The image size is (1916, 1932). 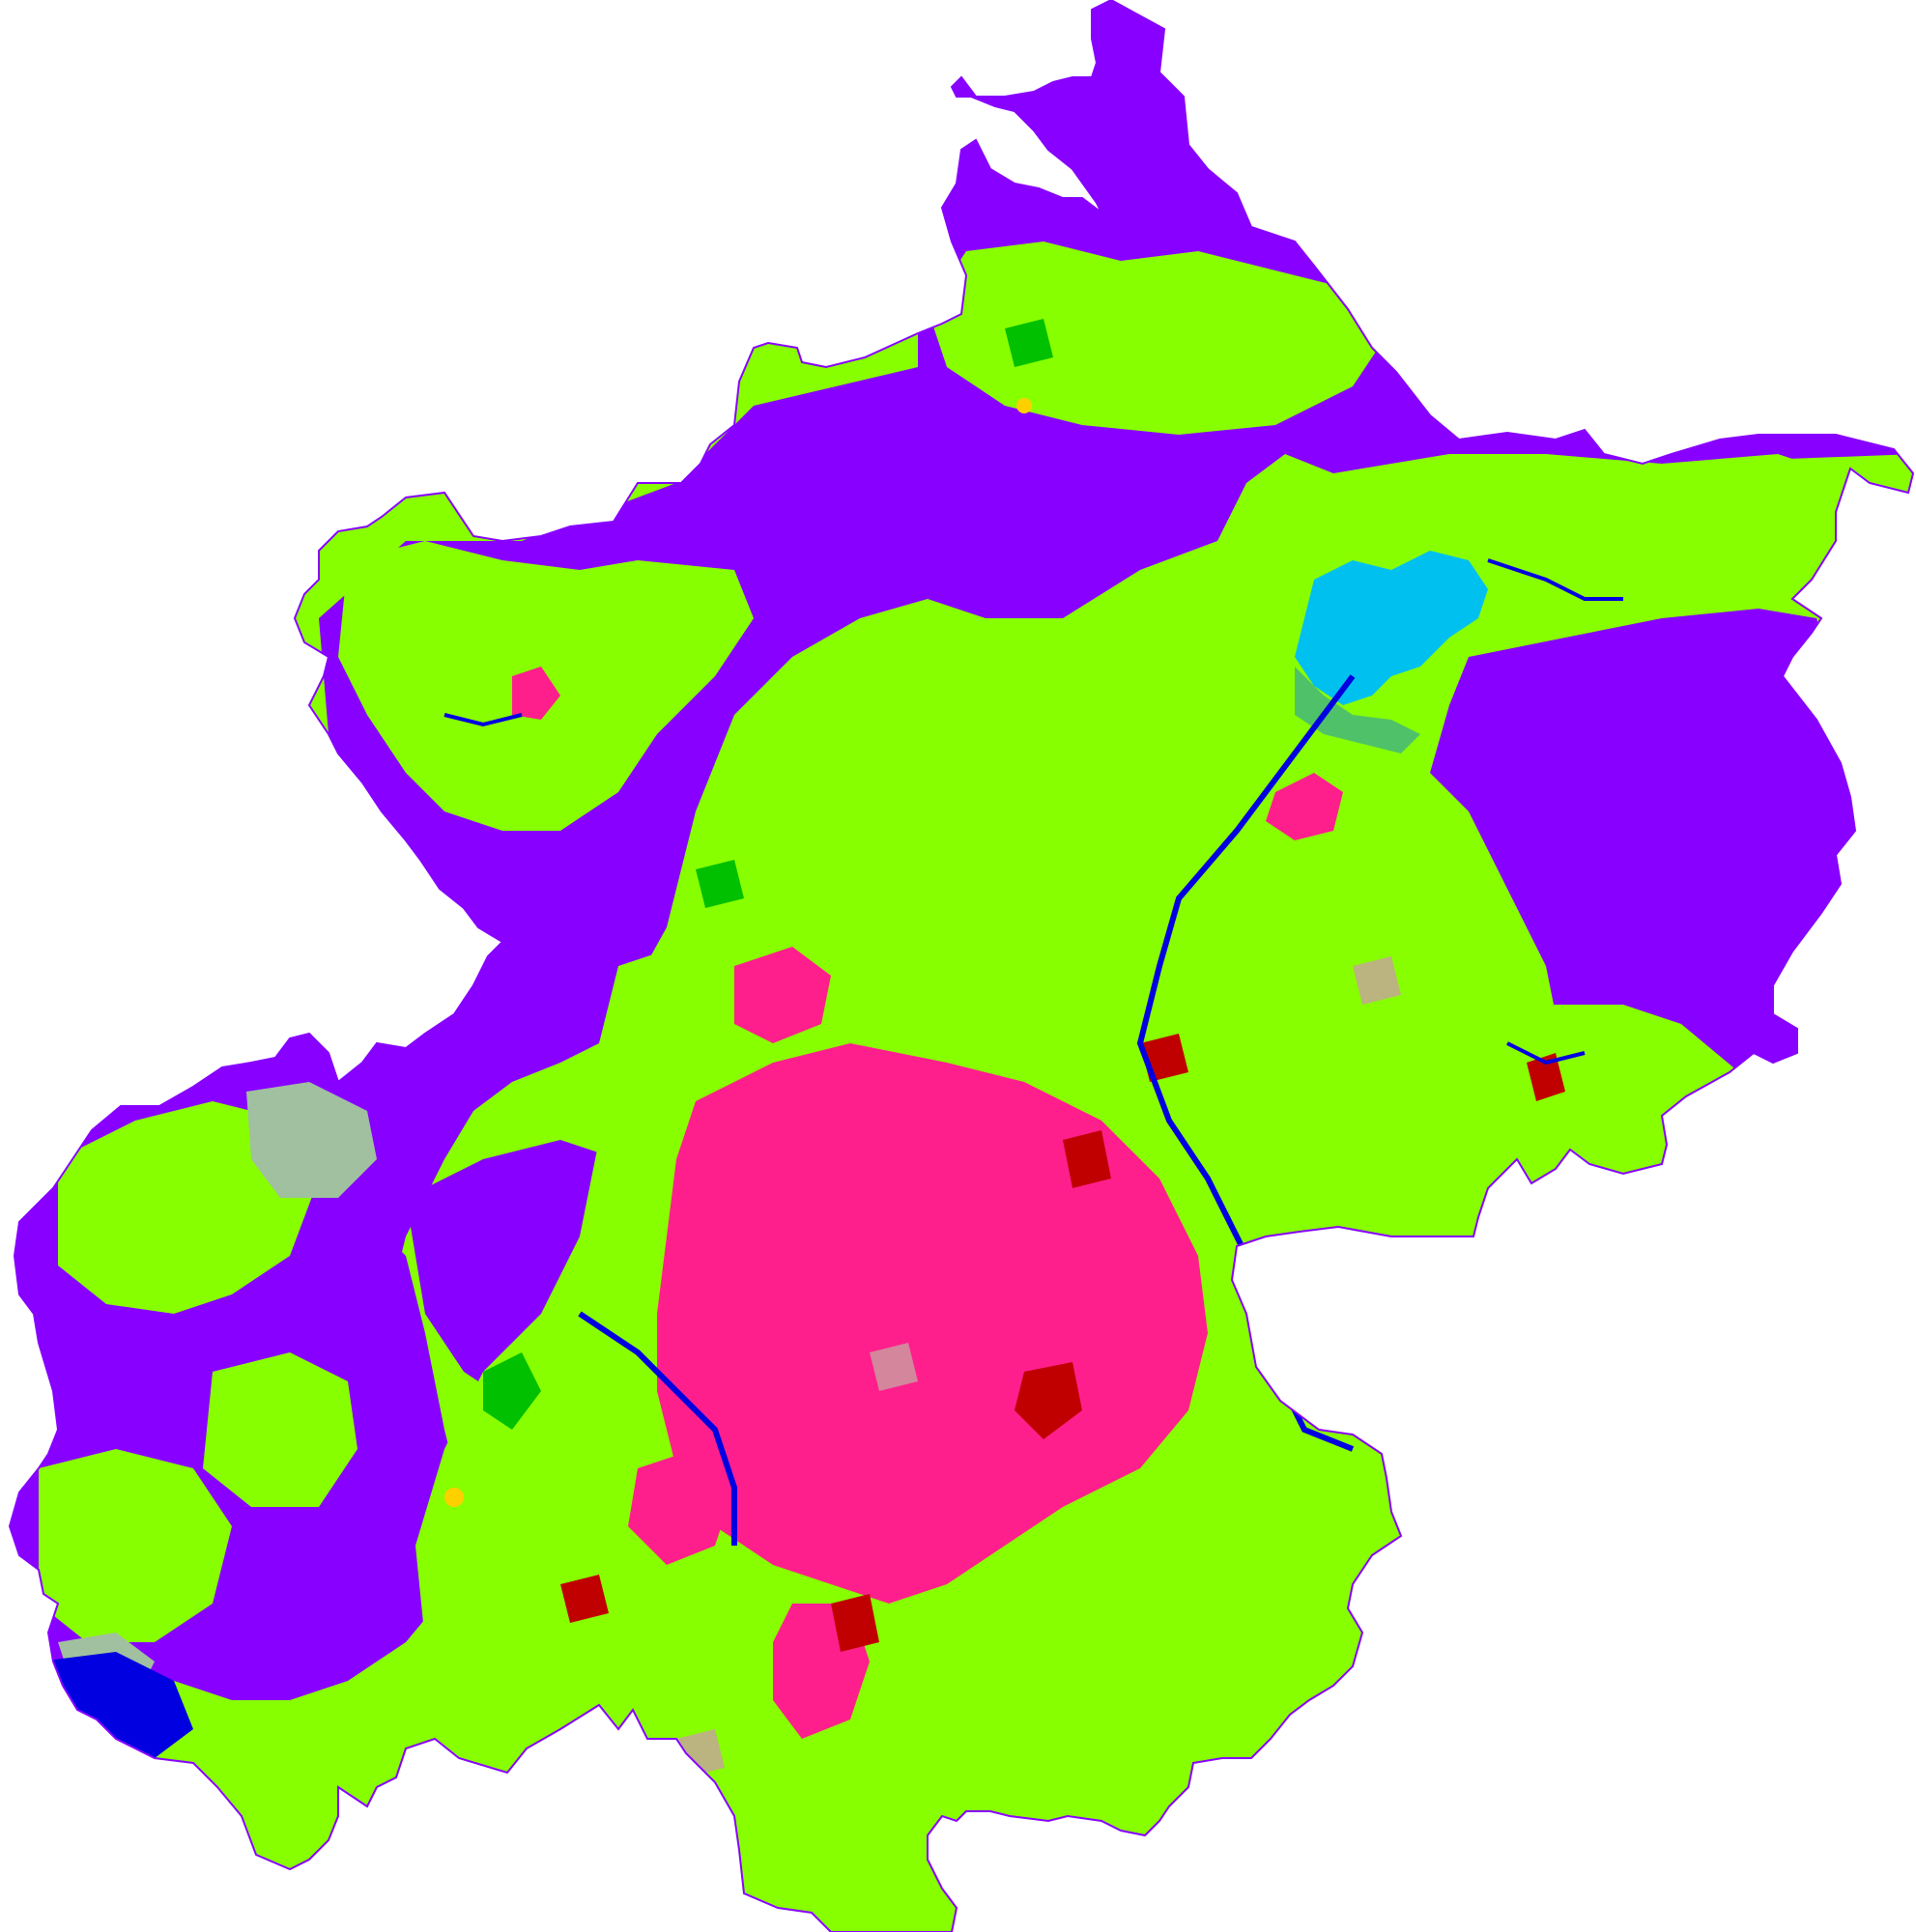 I want to click on urban-core, so click(x=932, y=1323).